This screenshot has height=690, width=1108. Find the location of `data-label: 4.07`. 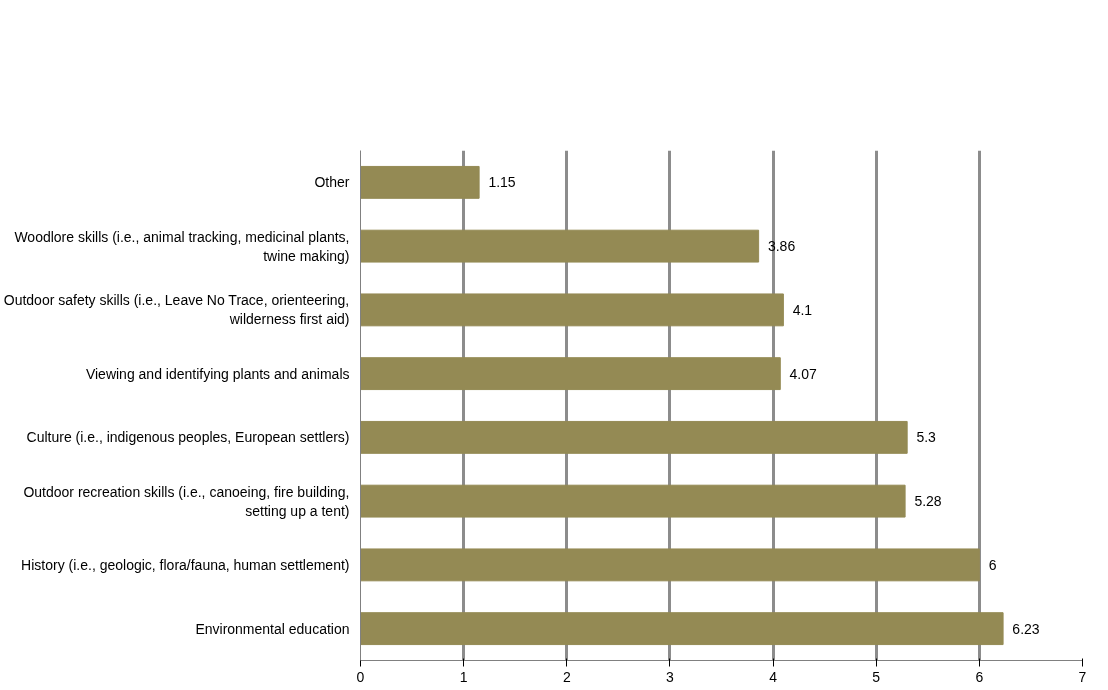

data-label: 4.07 is located at coordinates (803, 373).